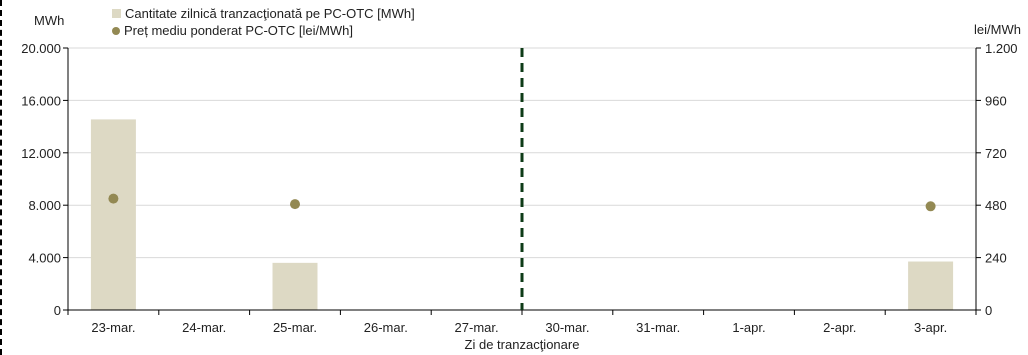  What do you see at coordinates (996, 100) in the screenshot?
I see `right-tick-label: 960` at bounding box center [996, 100].